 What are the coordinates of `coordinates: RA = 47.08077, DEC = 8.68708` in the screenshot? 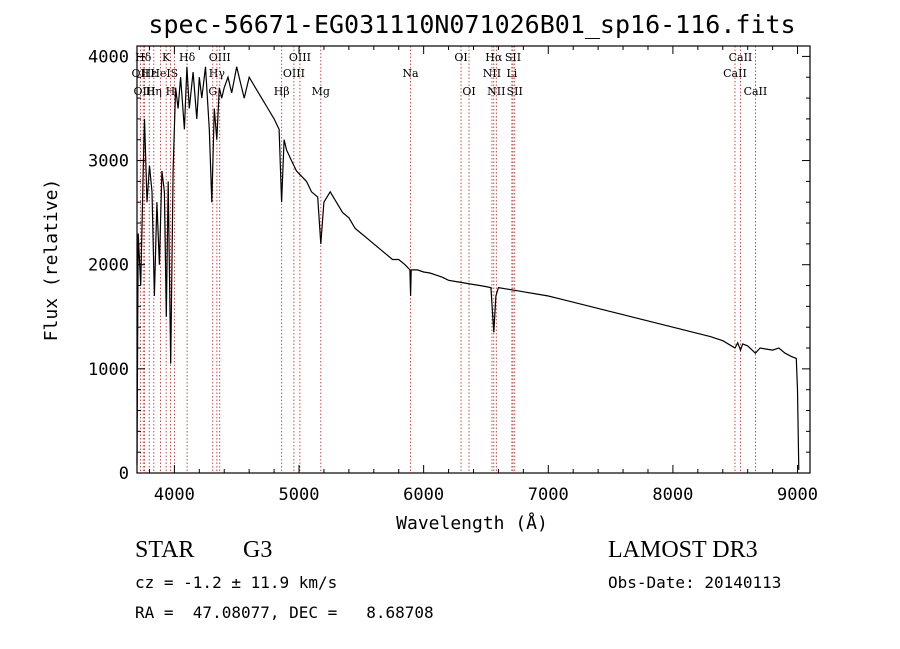 It's located at (284, 612).